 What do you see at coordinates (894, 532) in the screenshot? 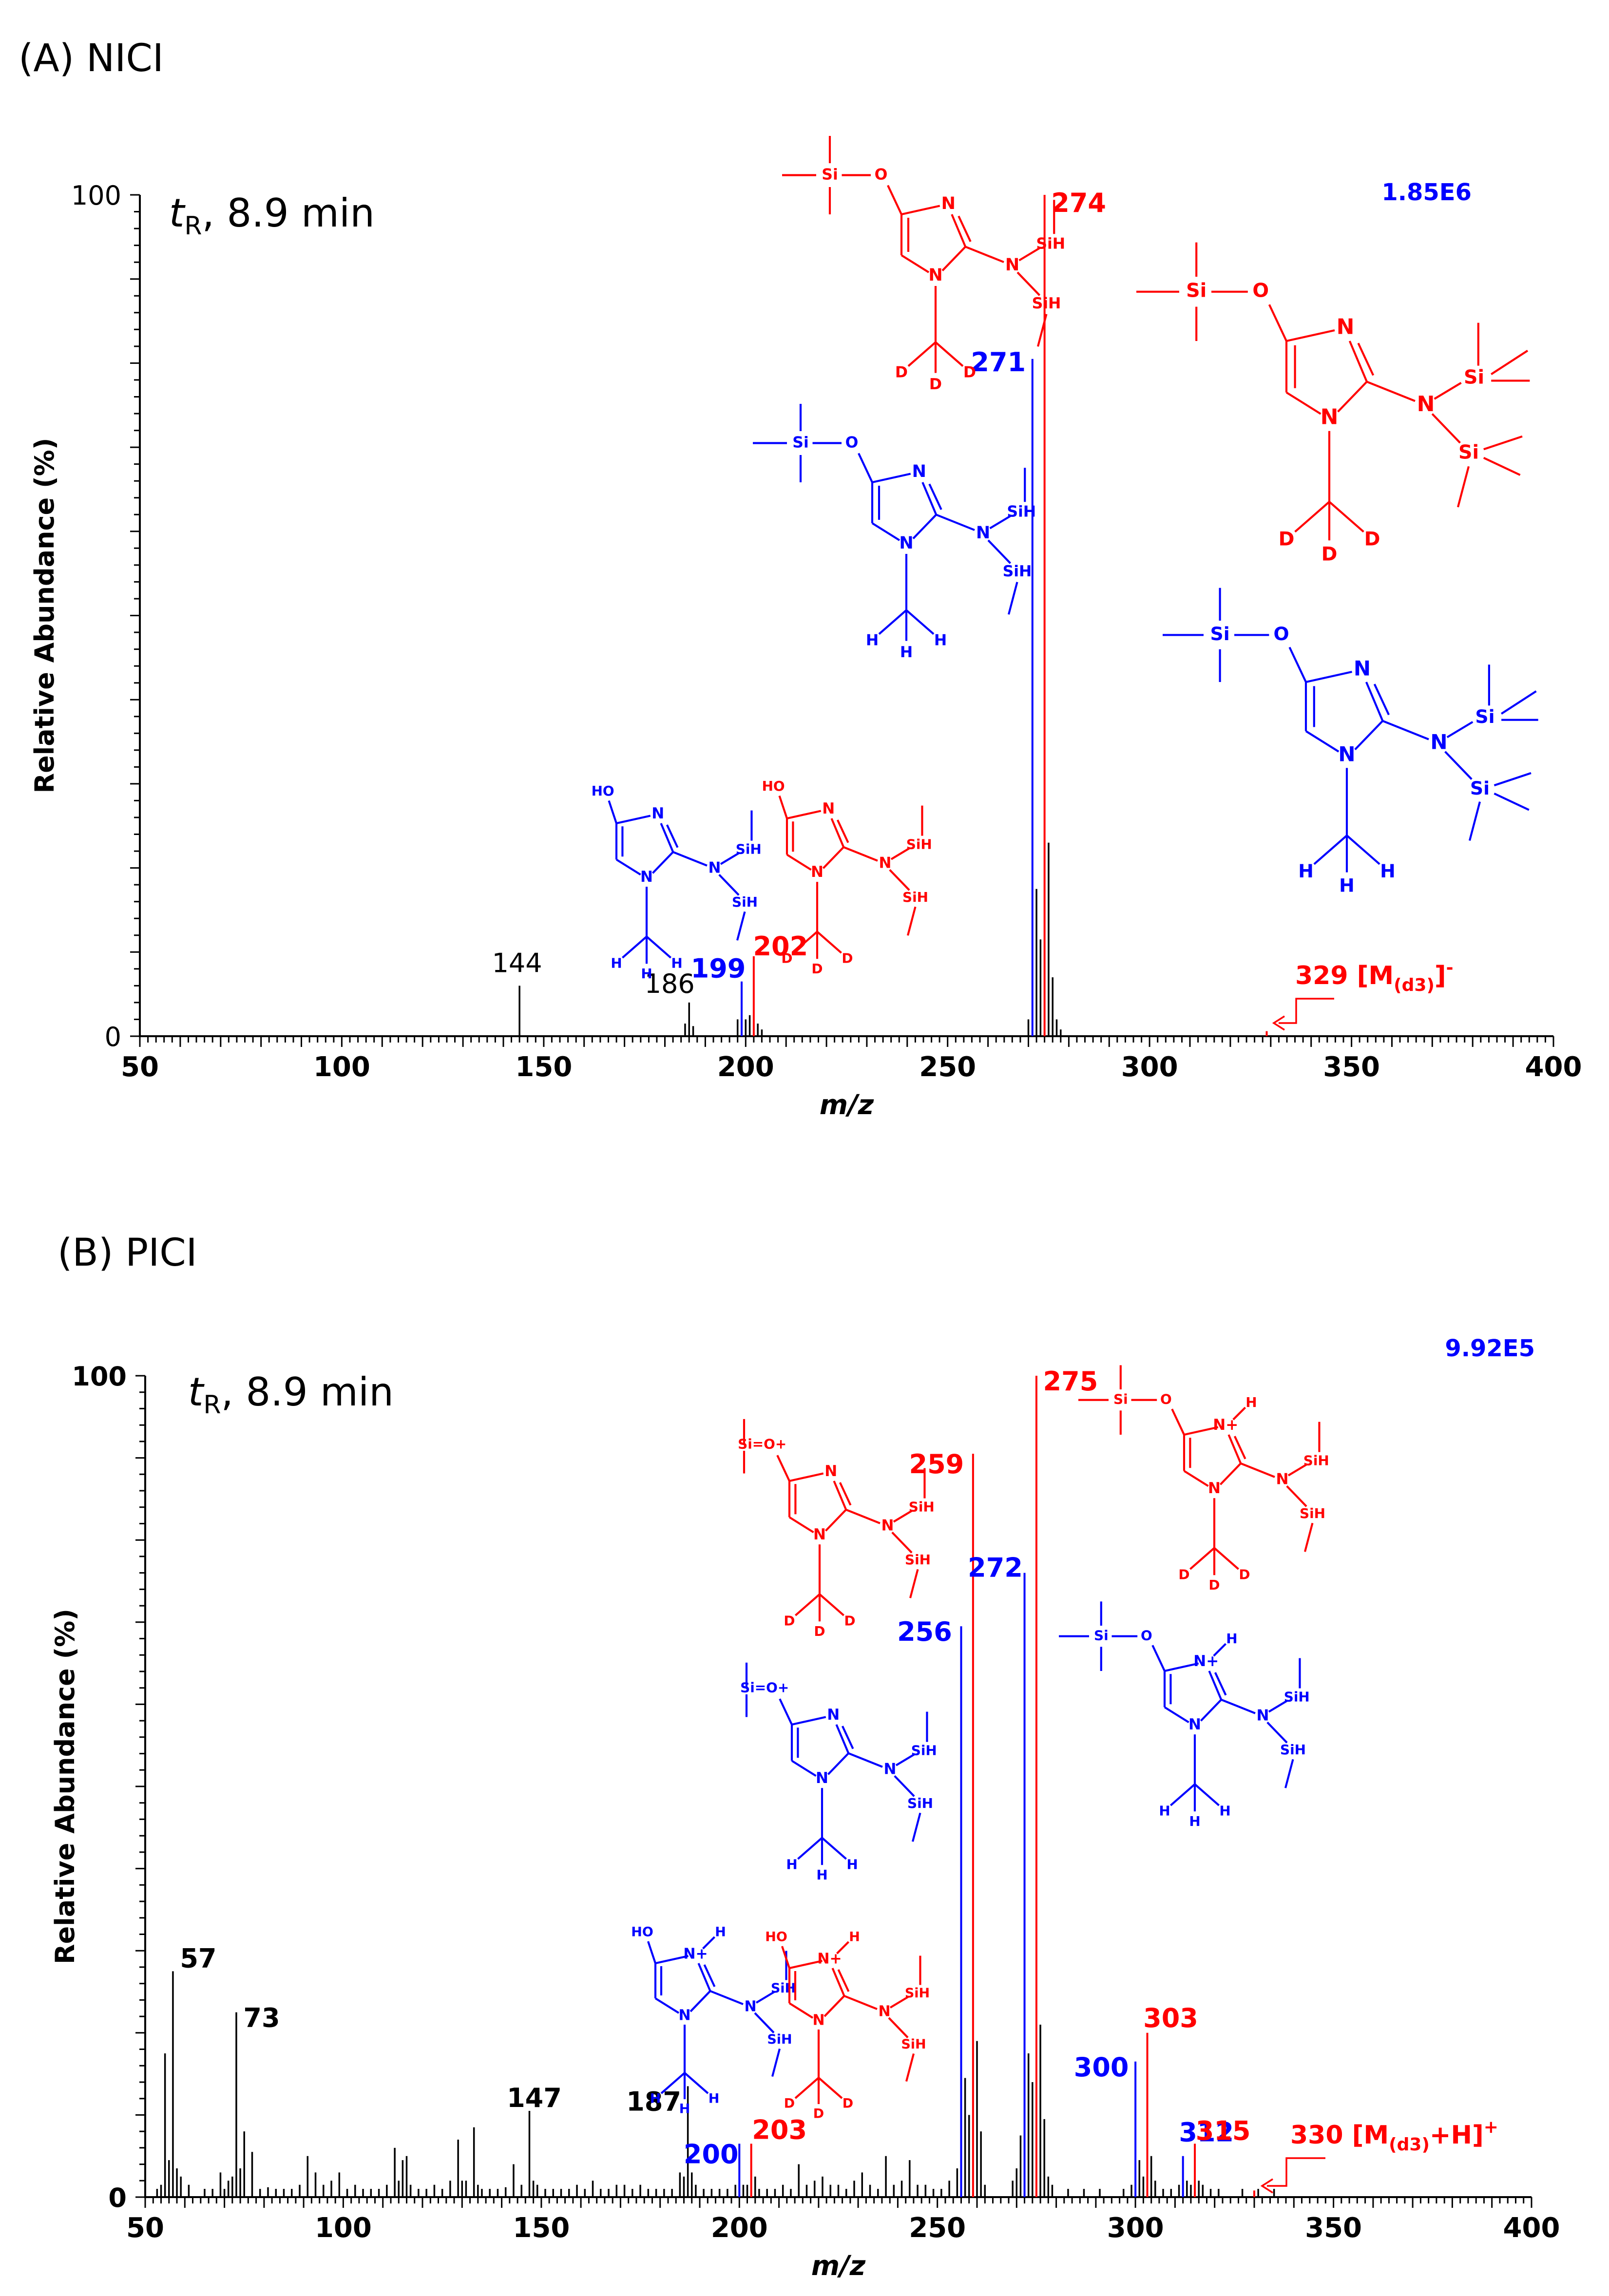
I see `structure-nici-blue-271: N N N SiH SiH H H H O Si` at bounding box center [894, 532].